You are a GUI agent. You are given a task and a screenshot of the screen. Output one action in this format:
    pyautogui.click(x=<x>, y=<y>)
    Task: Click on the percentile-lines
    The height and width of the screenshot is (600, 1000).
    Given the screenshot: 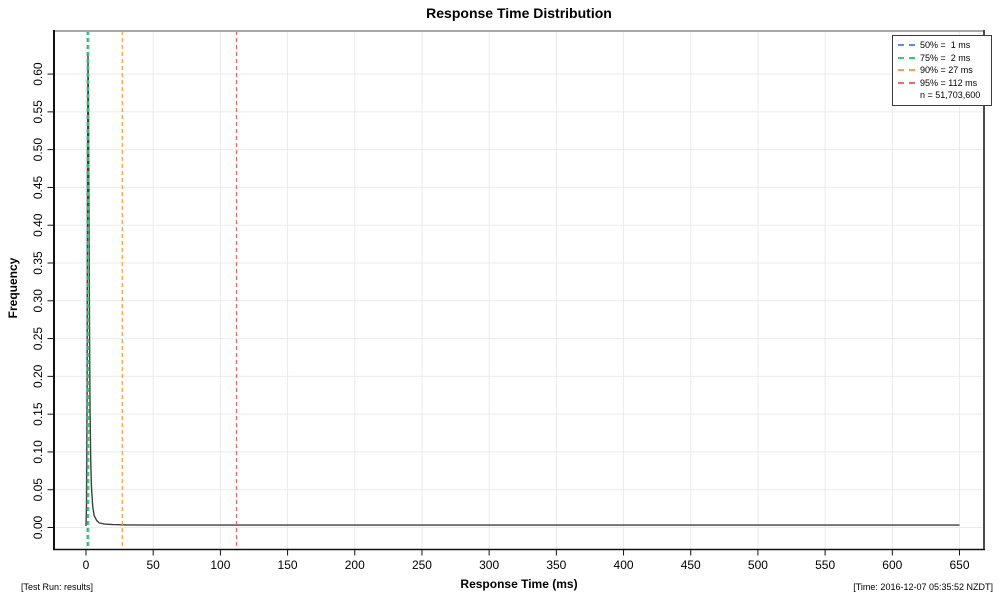 What is the action you would take?
    pyautogui.click(x=162, y=290)
    